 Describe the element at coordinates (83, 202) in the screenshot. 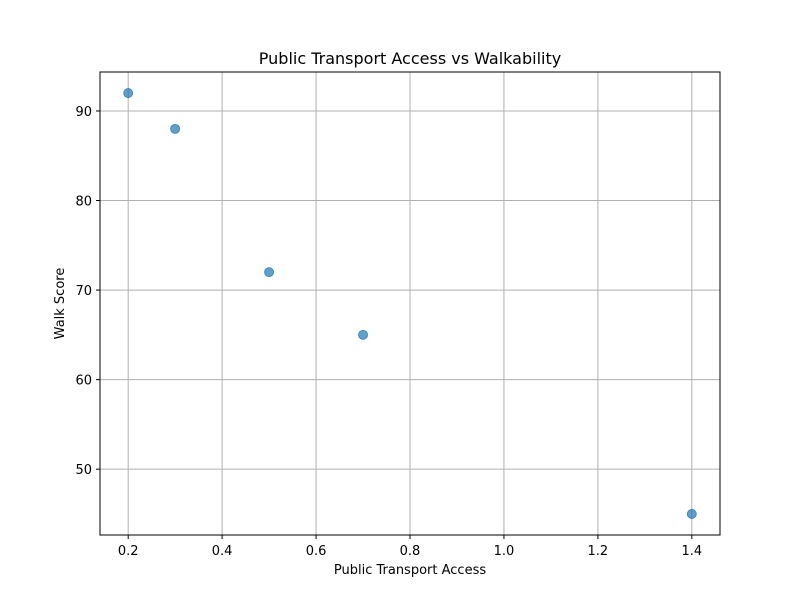

I see `y-tick-label: 80` at that location.